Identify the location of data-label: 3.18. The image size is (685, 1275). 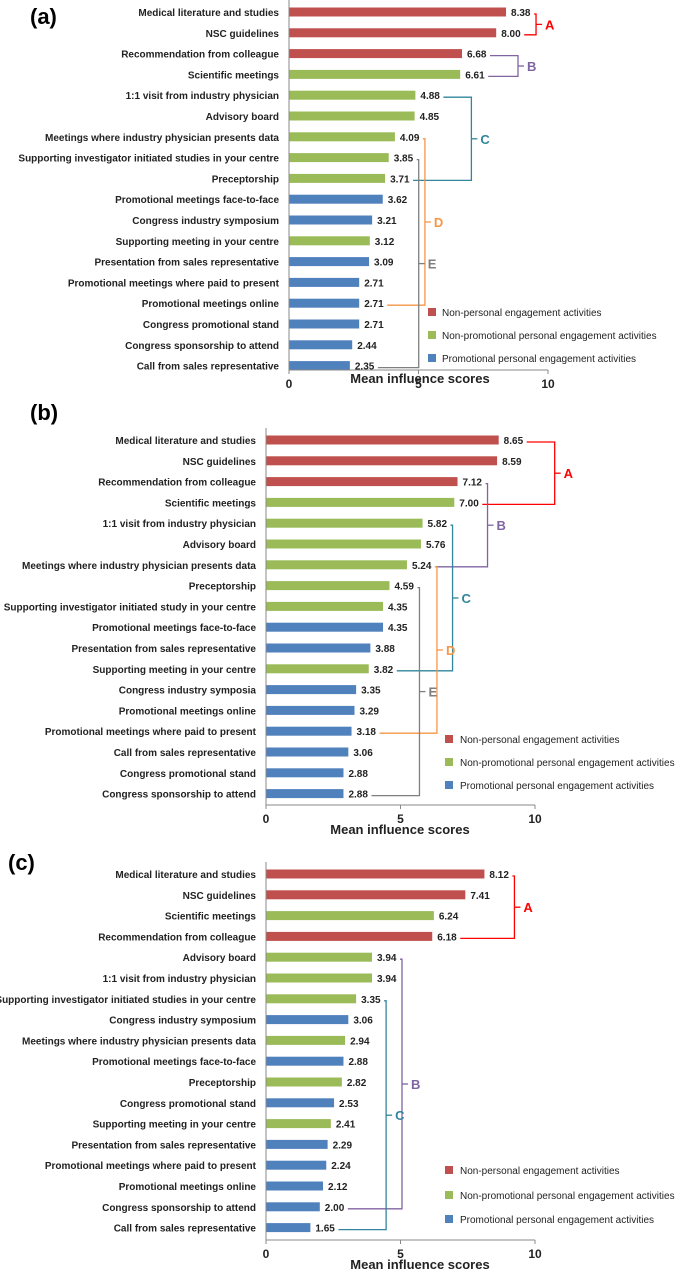
(367, 732).